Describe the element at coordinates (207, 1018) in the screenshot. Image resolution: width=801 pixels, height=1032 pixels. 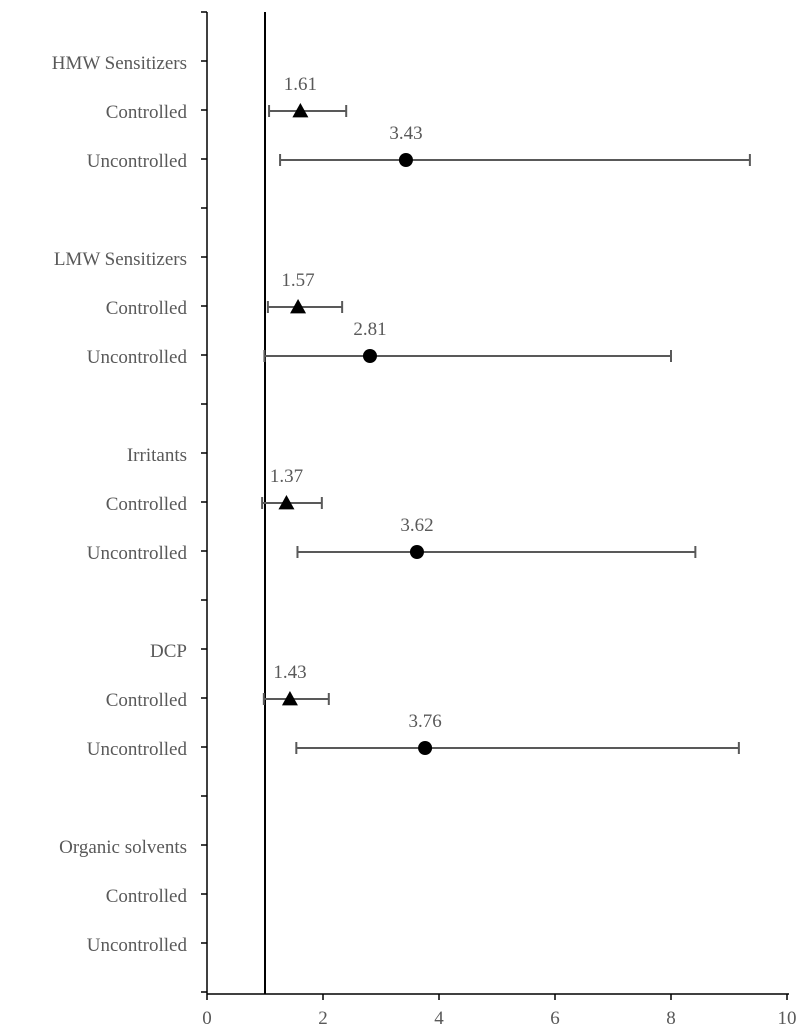
I see `x-tick-label: 0` at that location.